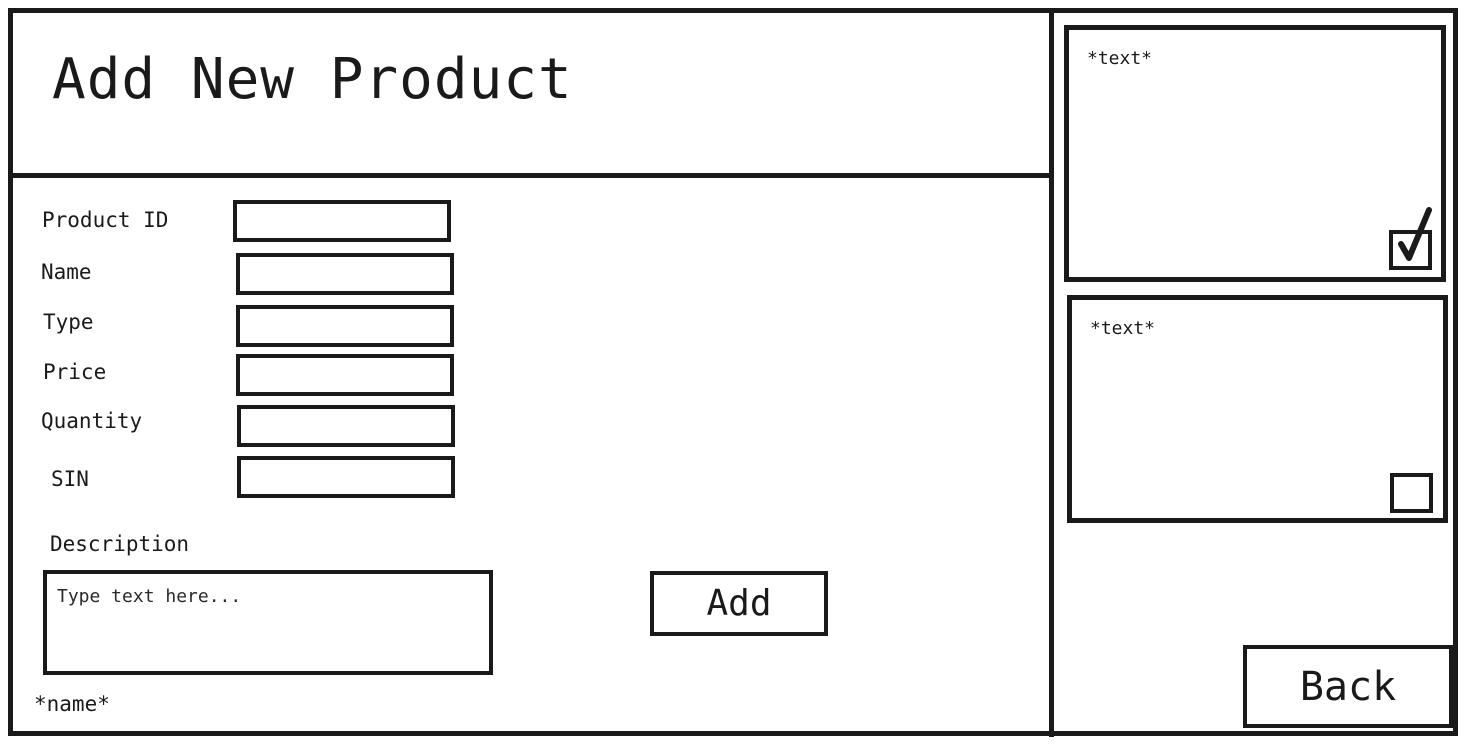 This screenshot has height=745, width=1468. I want to click on side-card-2: *text*, so click(1257, 409).